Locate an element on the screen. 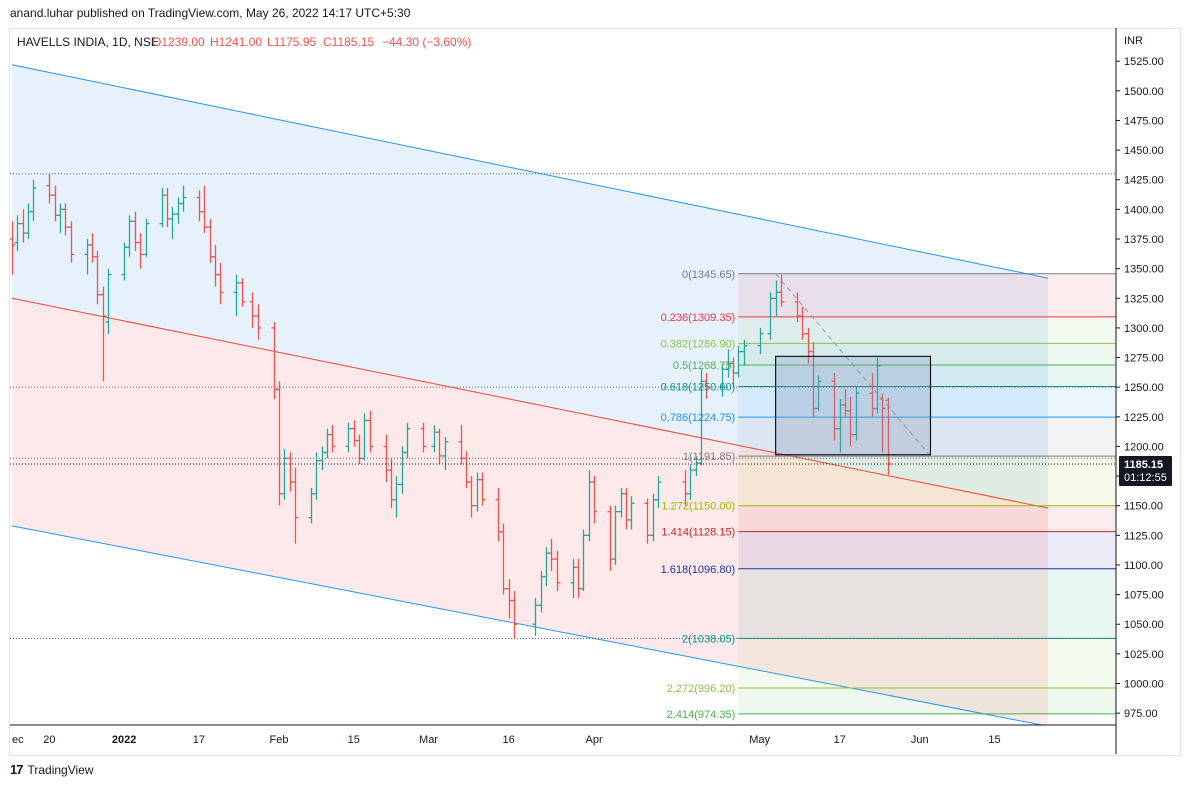 The height and width of the screenshot is (788, 1188). fib-level-label: 2(1038.05) is located at coordinates (708, 639).